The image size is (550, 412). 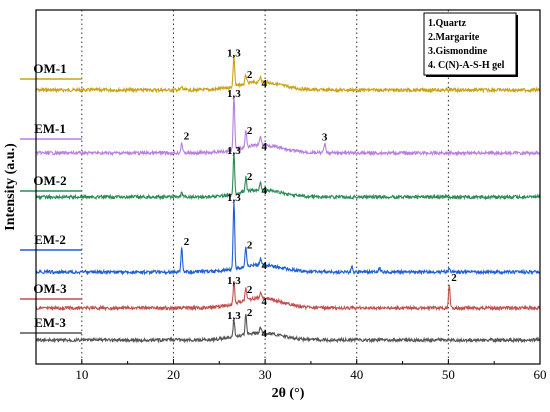 I want to click on legend-entry: 4. C(N)-A-S-H gel, so click(x=466, y=65).